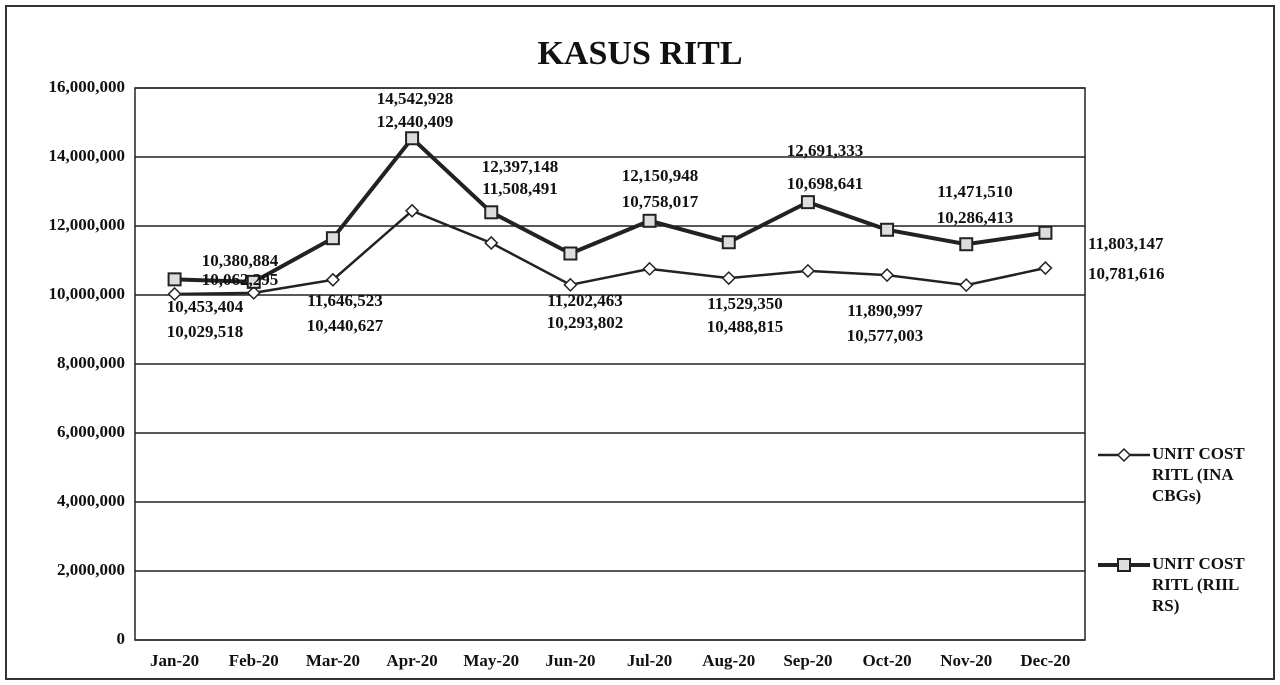  Describe the element at coordinates (975, 191) in the screenshot. I see `data-label: 11,471,510` at that location.